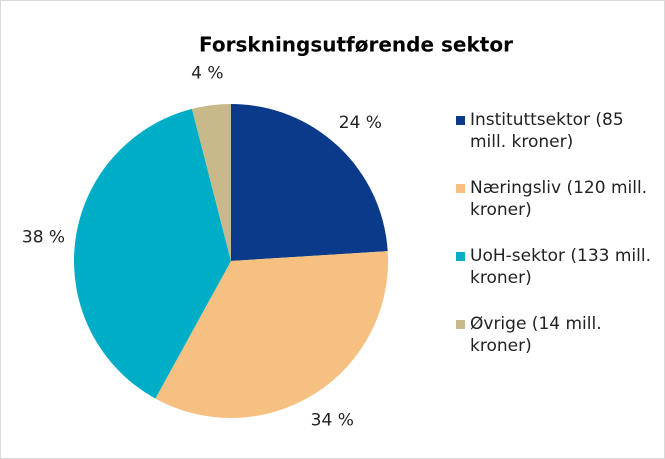 The width and height of the screenshot is (665, 459). I want to click on legend-item: Øvrige (14 mill. kroner), so click(556, 335).